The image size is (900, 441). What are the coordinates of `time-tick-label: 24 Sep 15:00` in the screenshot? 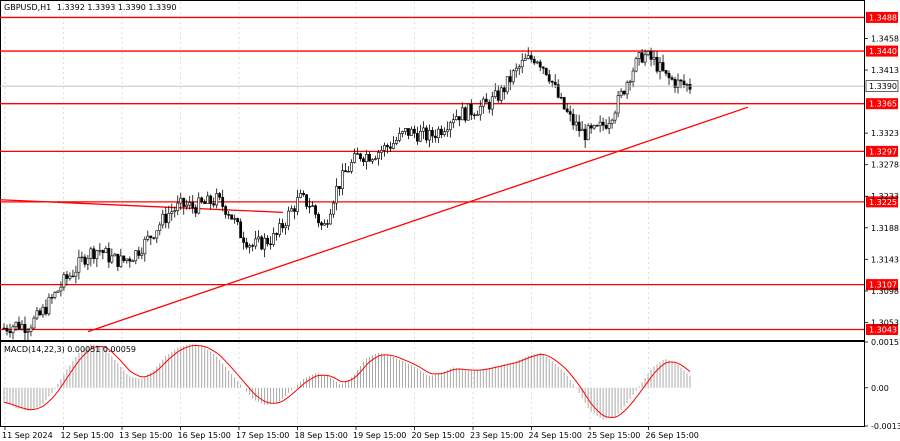 It's located at (555, 435).